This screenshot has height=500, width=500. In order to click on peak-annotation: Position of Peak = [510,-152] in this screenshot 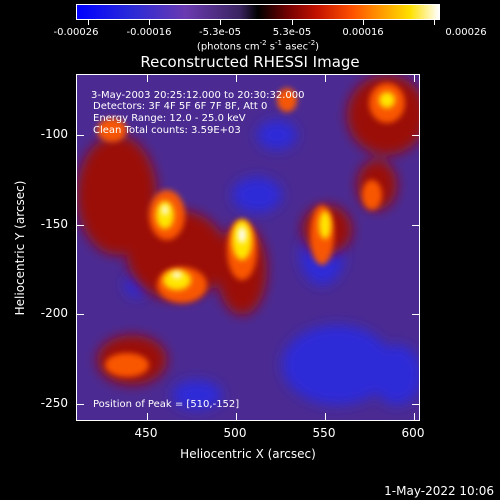, I will do `click(166, 404)`.